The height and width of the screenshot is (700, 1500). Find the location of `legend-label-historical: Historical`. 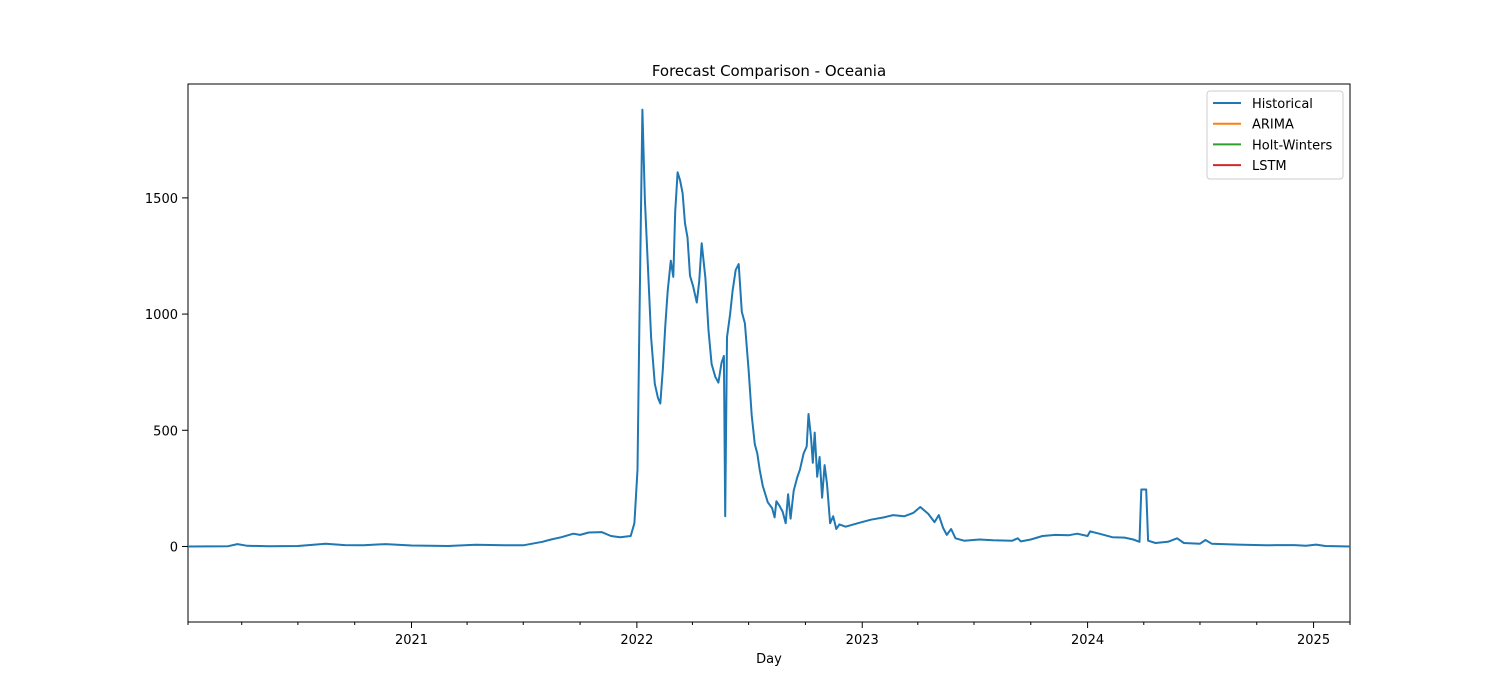

legend-label-historical: Historical is located at coordinates (1282, 104).